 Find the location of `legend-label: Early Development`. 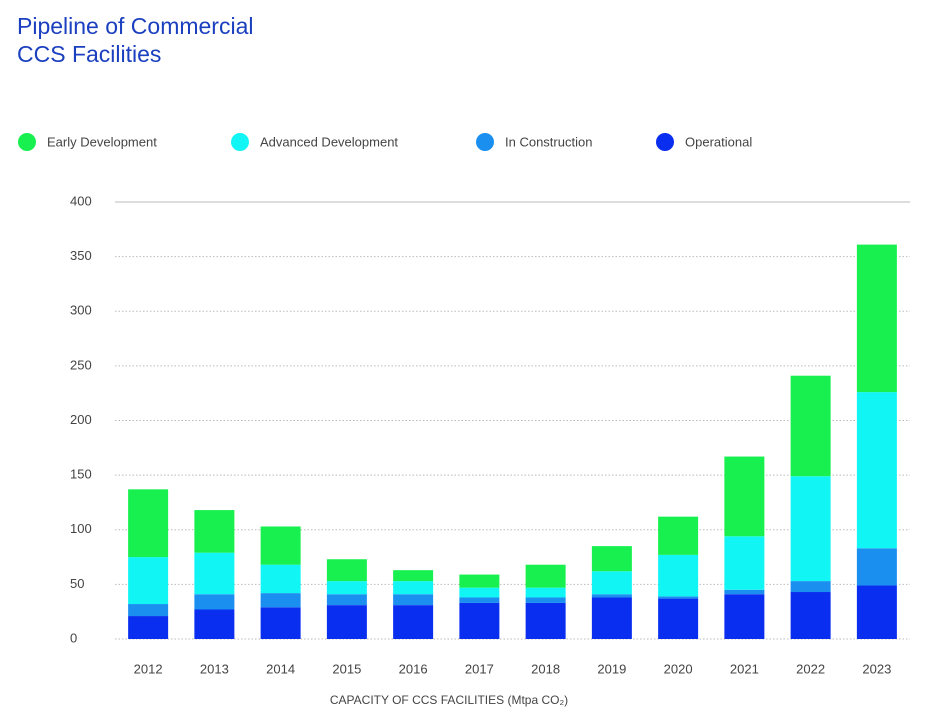

legend-label: Early Development is located at coordinates (102, 141).